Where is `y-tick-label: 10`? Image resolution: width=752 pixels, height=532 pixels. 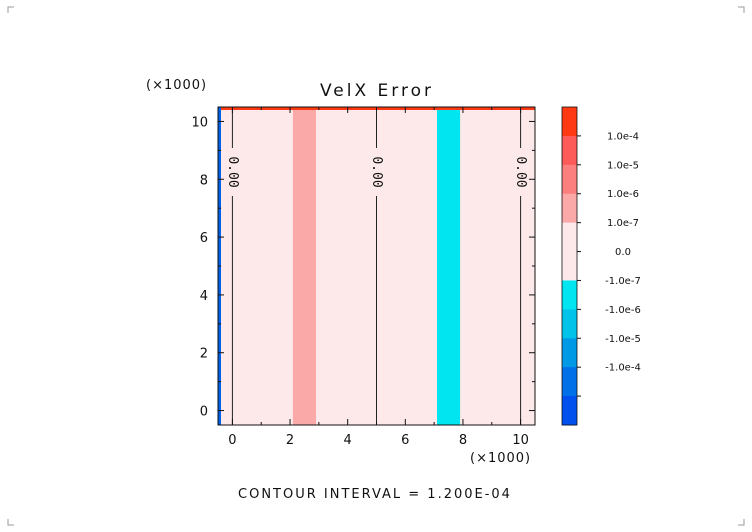 y-tick-label: 10 is located at coordinates (199, 122).